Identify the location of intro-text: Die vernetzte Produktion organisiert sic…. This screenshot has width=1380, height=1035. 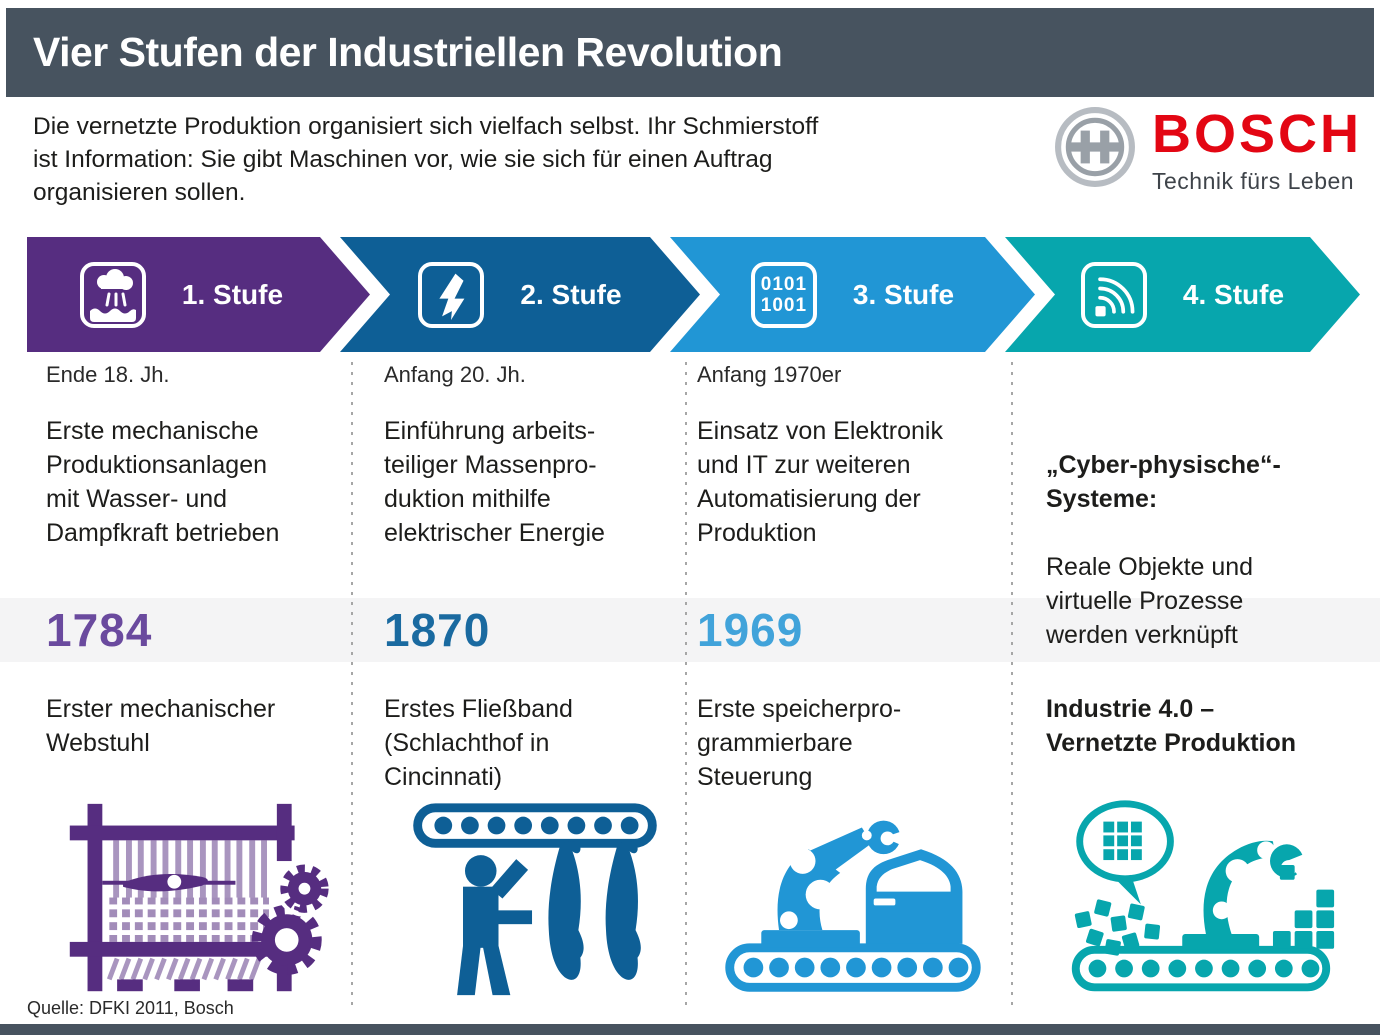
(426, 159).